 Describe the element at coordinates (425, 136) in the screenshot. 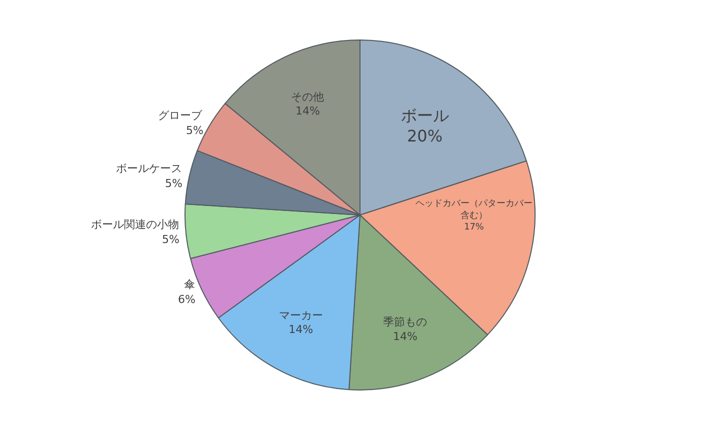

I see `data-label: 20%` at that location.